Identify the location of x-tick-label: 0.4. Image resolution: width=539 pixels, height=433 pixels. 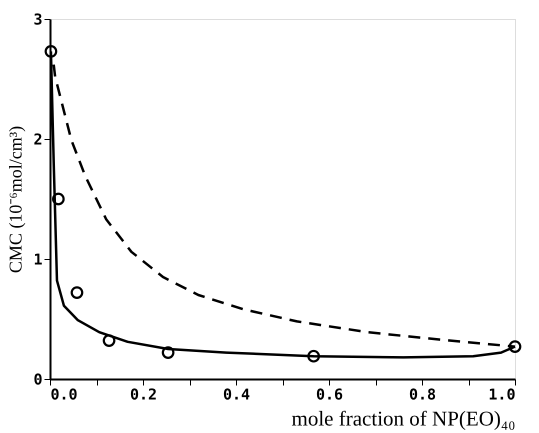
(236, 395).